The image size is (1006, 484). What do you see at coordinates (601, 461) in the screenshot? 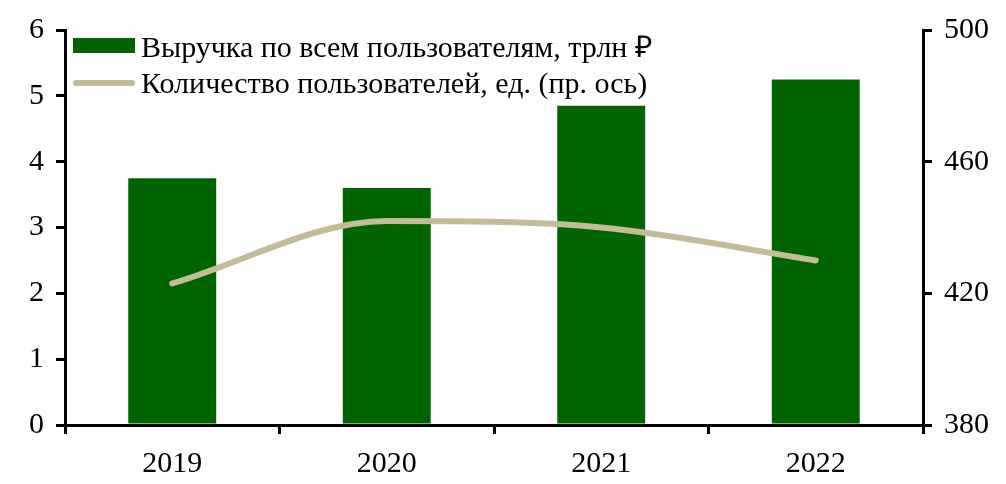
I see `x-tick-label: 2021` at bounding box center [601, 461].